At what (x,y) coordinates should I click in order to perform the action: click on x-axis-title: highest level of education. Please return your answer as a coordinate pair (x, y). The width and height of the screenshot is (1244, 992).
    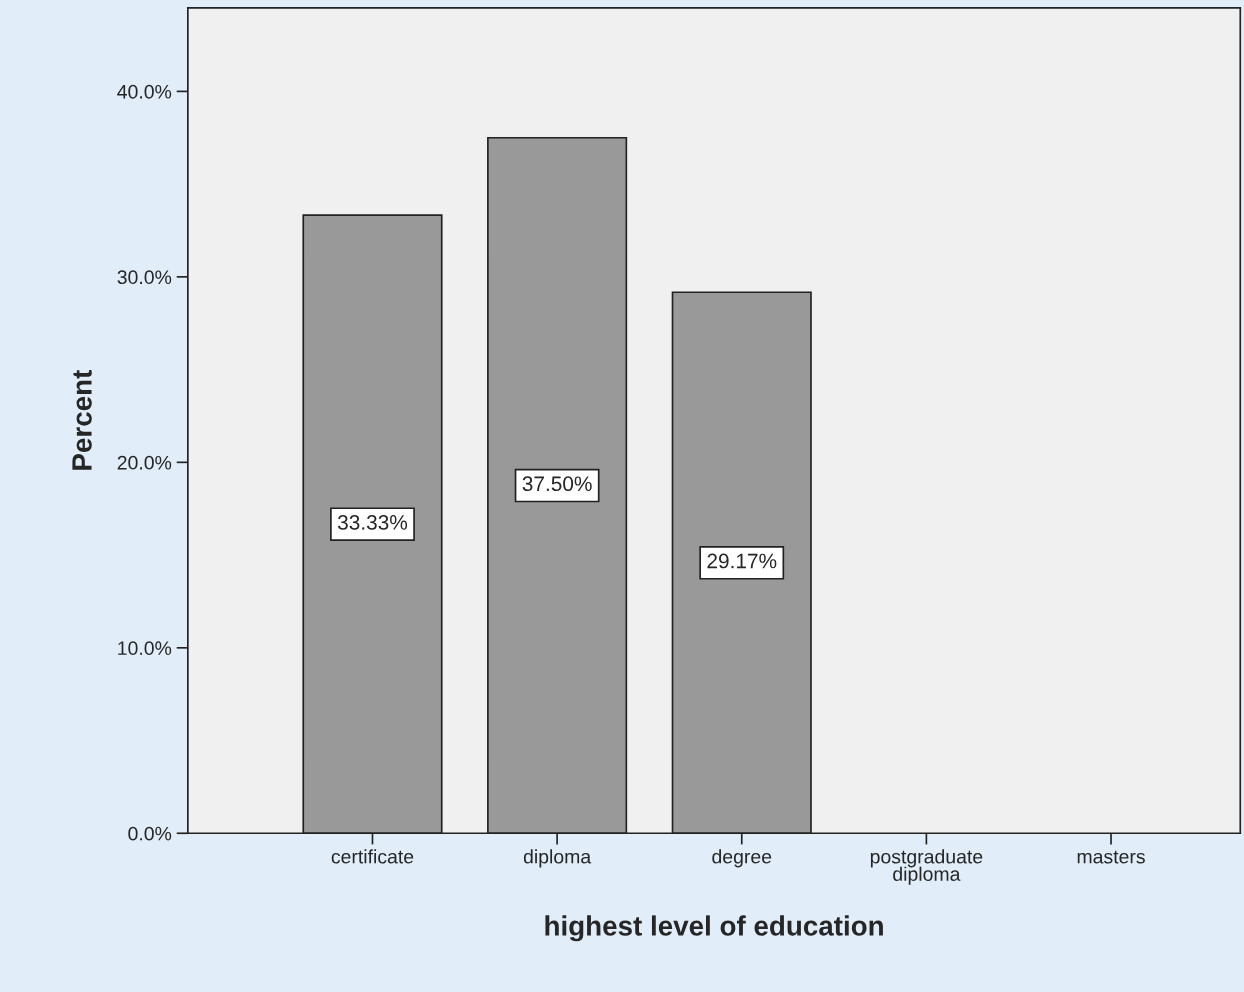
    Looking at the image, I should click on (714, 928).